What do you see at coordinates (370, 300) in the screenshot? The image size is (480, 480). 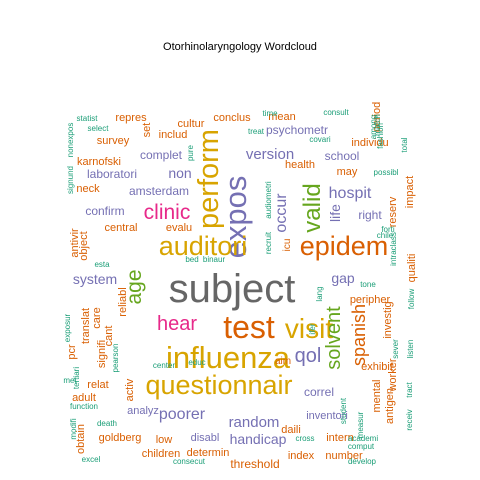 I see `word-peripher: peripher` at bounding box center [370, 300].